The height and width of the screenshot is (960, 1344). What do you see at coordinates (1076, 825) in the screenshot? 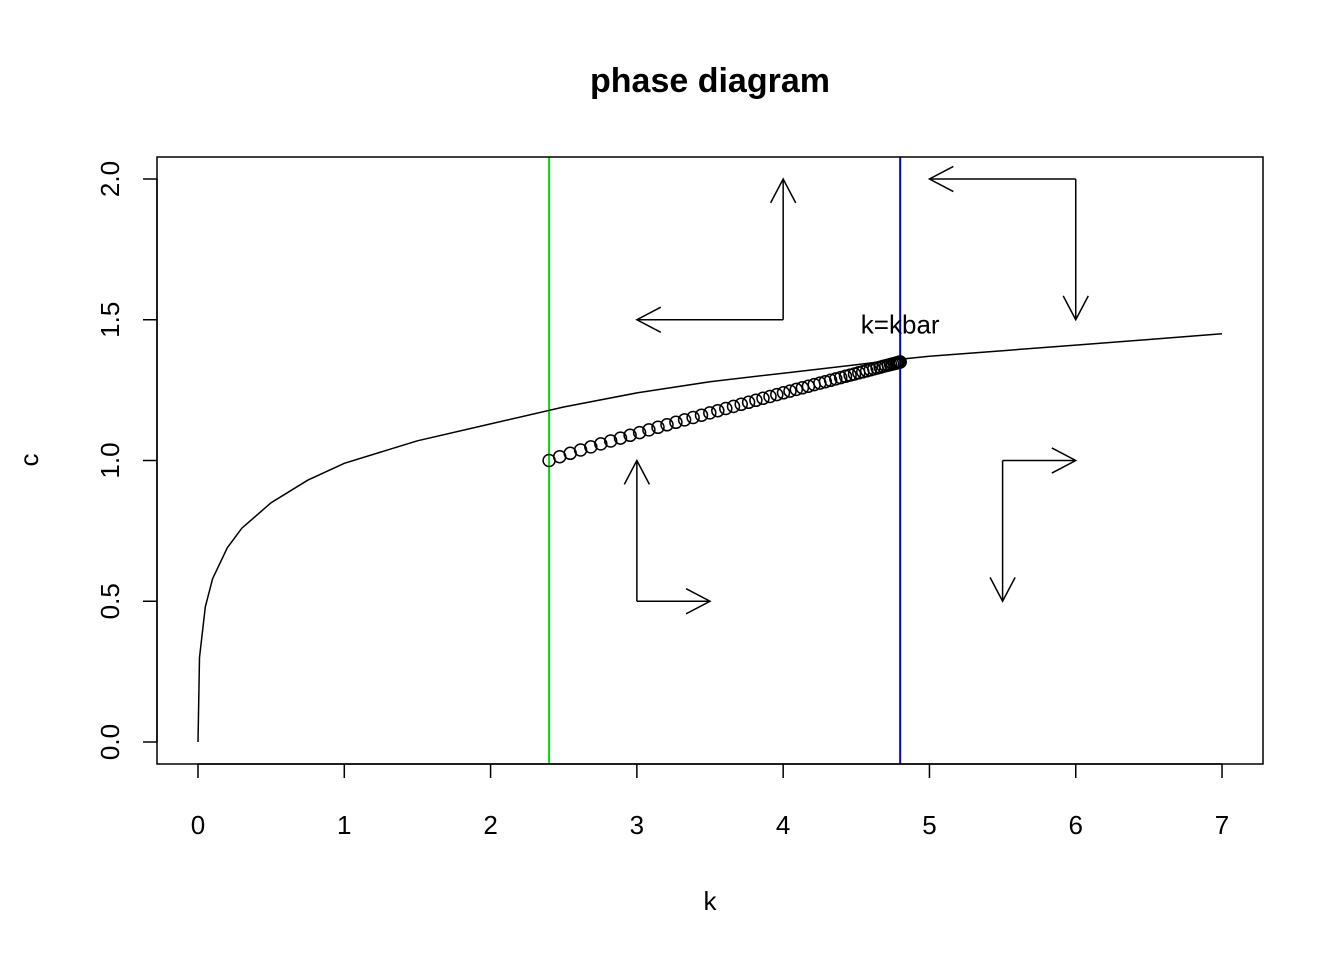
I see `x-tick-label: 6` at bounding box center [1076, 825].